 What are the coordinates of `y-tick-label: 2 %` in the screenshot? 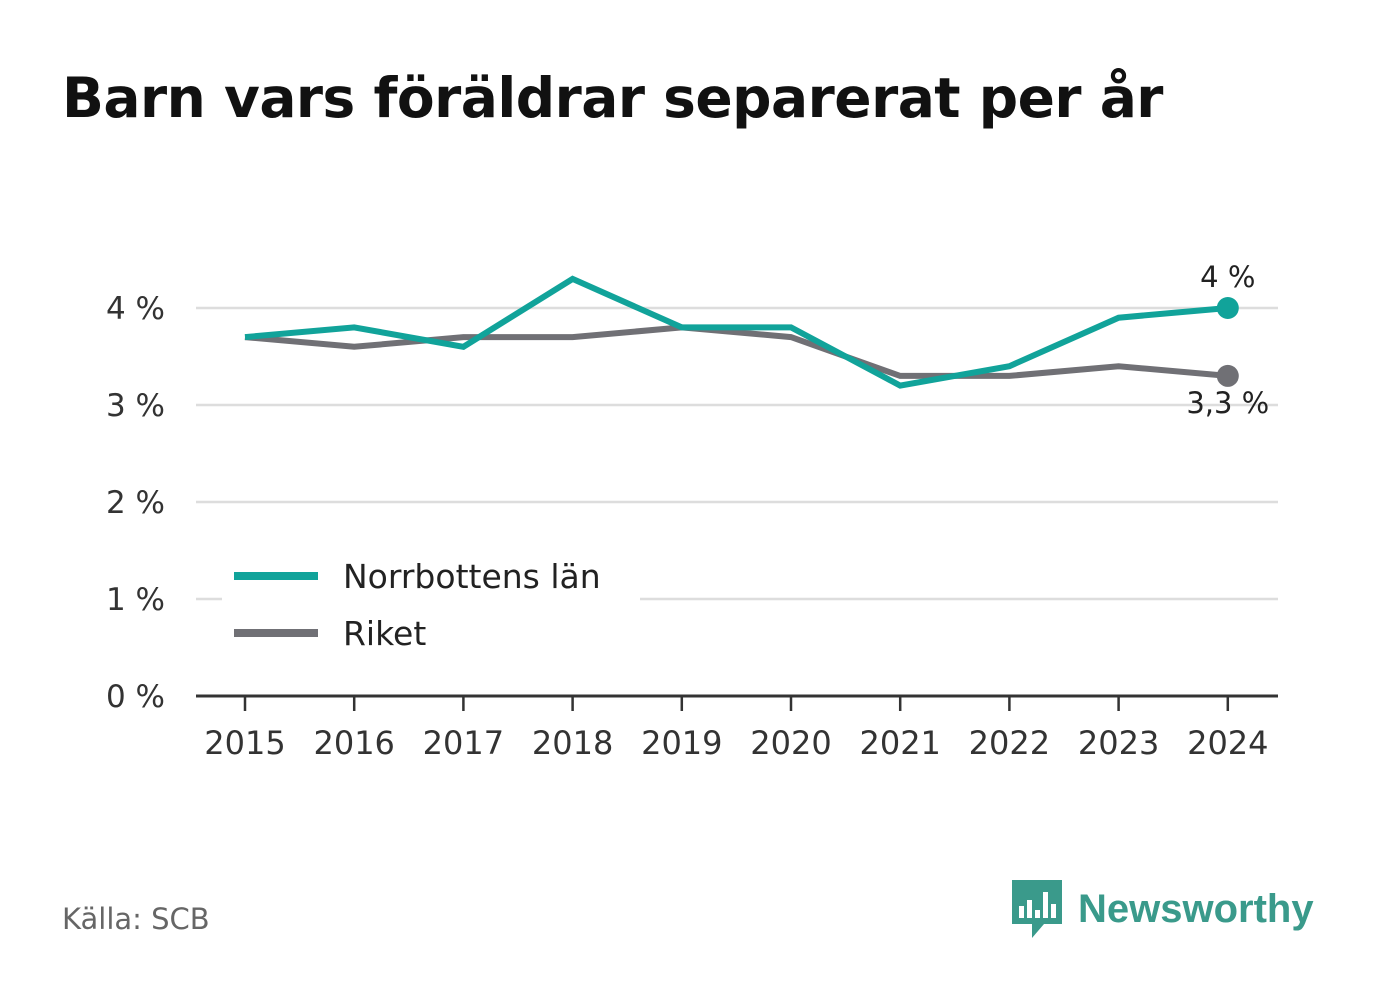 It's located at (135, 503).